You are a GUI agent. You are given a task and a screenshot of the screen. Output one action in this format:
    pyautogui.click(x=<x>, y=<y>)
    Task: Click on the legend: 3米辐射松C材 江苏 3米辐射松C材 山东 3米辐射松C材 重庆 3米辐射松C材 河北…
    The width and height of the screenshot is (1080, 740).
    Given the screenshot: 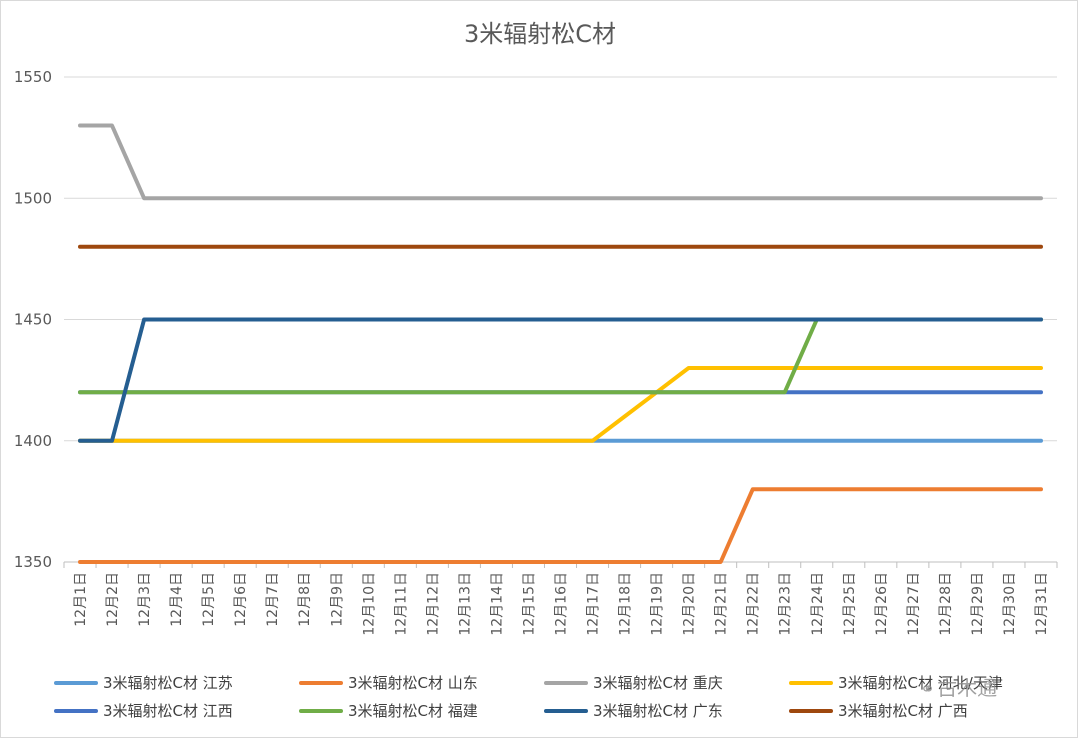 What is the action you would take?
    pyautogui.click(x=528, y=697)
    